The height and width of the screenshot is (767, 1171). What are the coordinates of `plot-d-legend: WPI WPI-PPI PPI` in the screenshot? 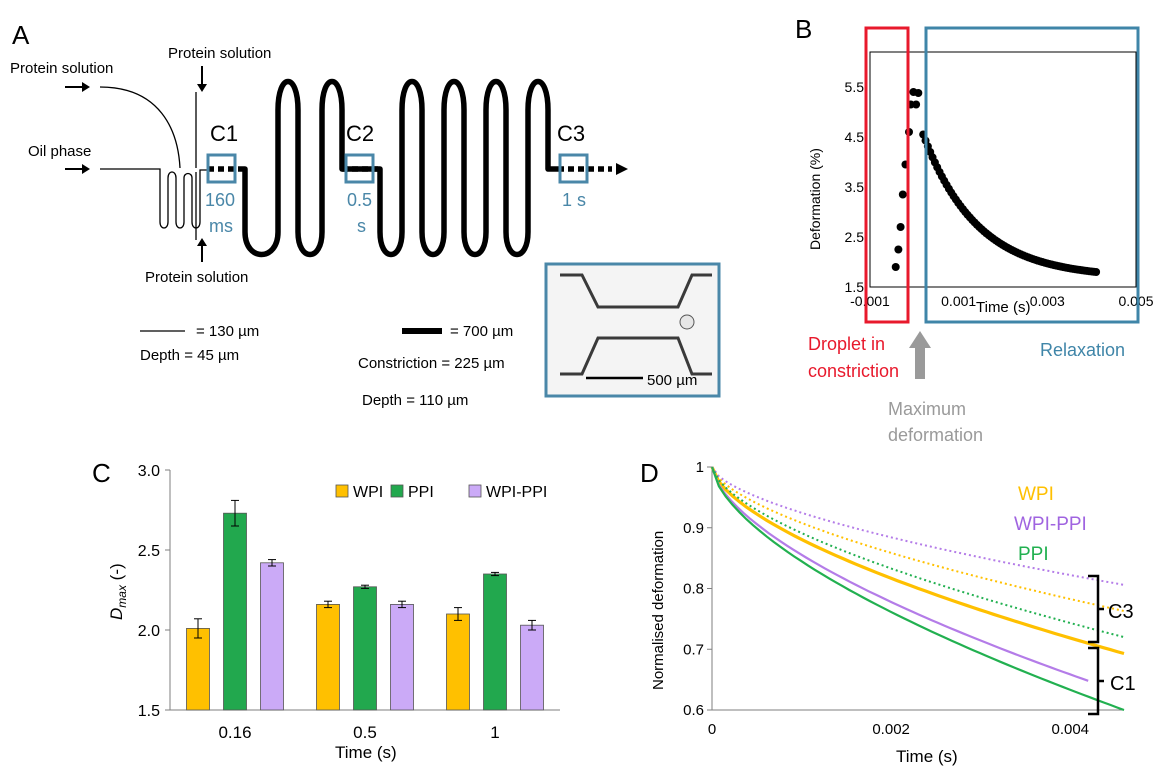 It's located at (1050, 524).